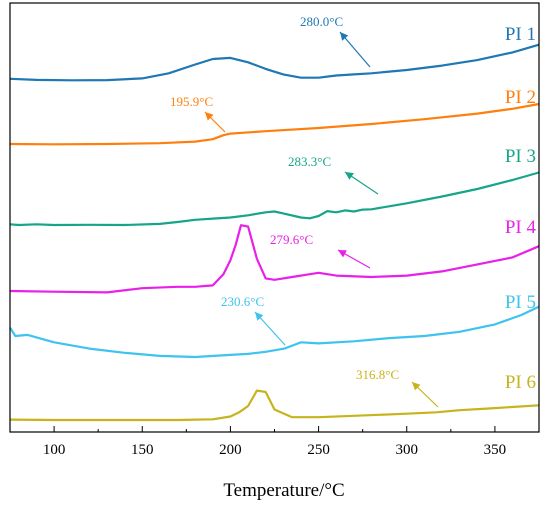 This screenshot has height=507, width=550. Describe the element at coordinates (407, 450) in the screenshot. I see `x-tick-label: 300` at that location.